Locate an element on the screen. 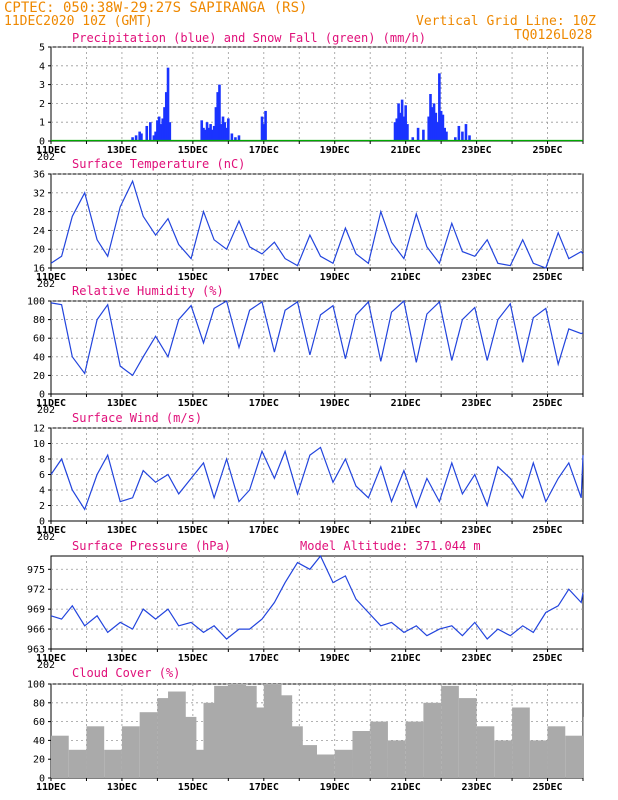  y-tick-label: 60 is located at coordinates (39, 722).